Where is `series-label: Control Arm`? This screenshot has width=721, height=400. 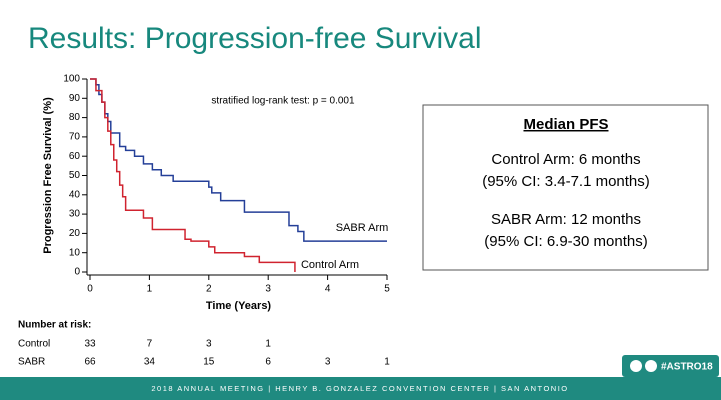
series-label: Control Arm is located at coordinates (330, 265).